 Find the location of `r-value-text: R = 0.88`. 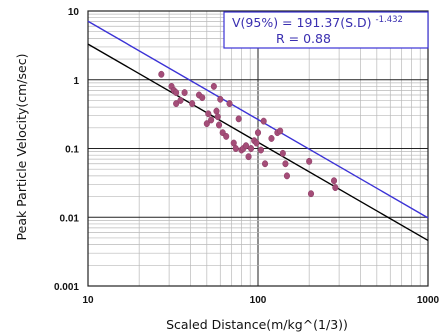

r-value-text: R = 0.88 is located at coordinates (303, 38).